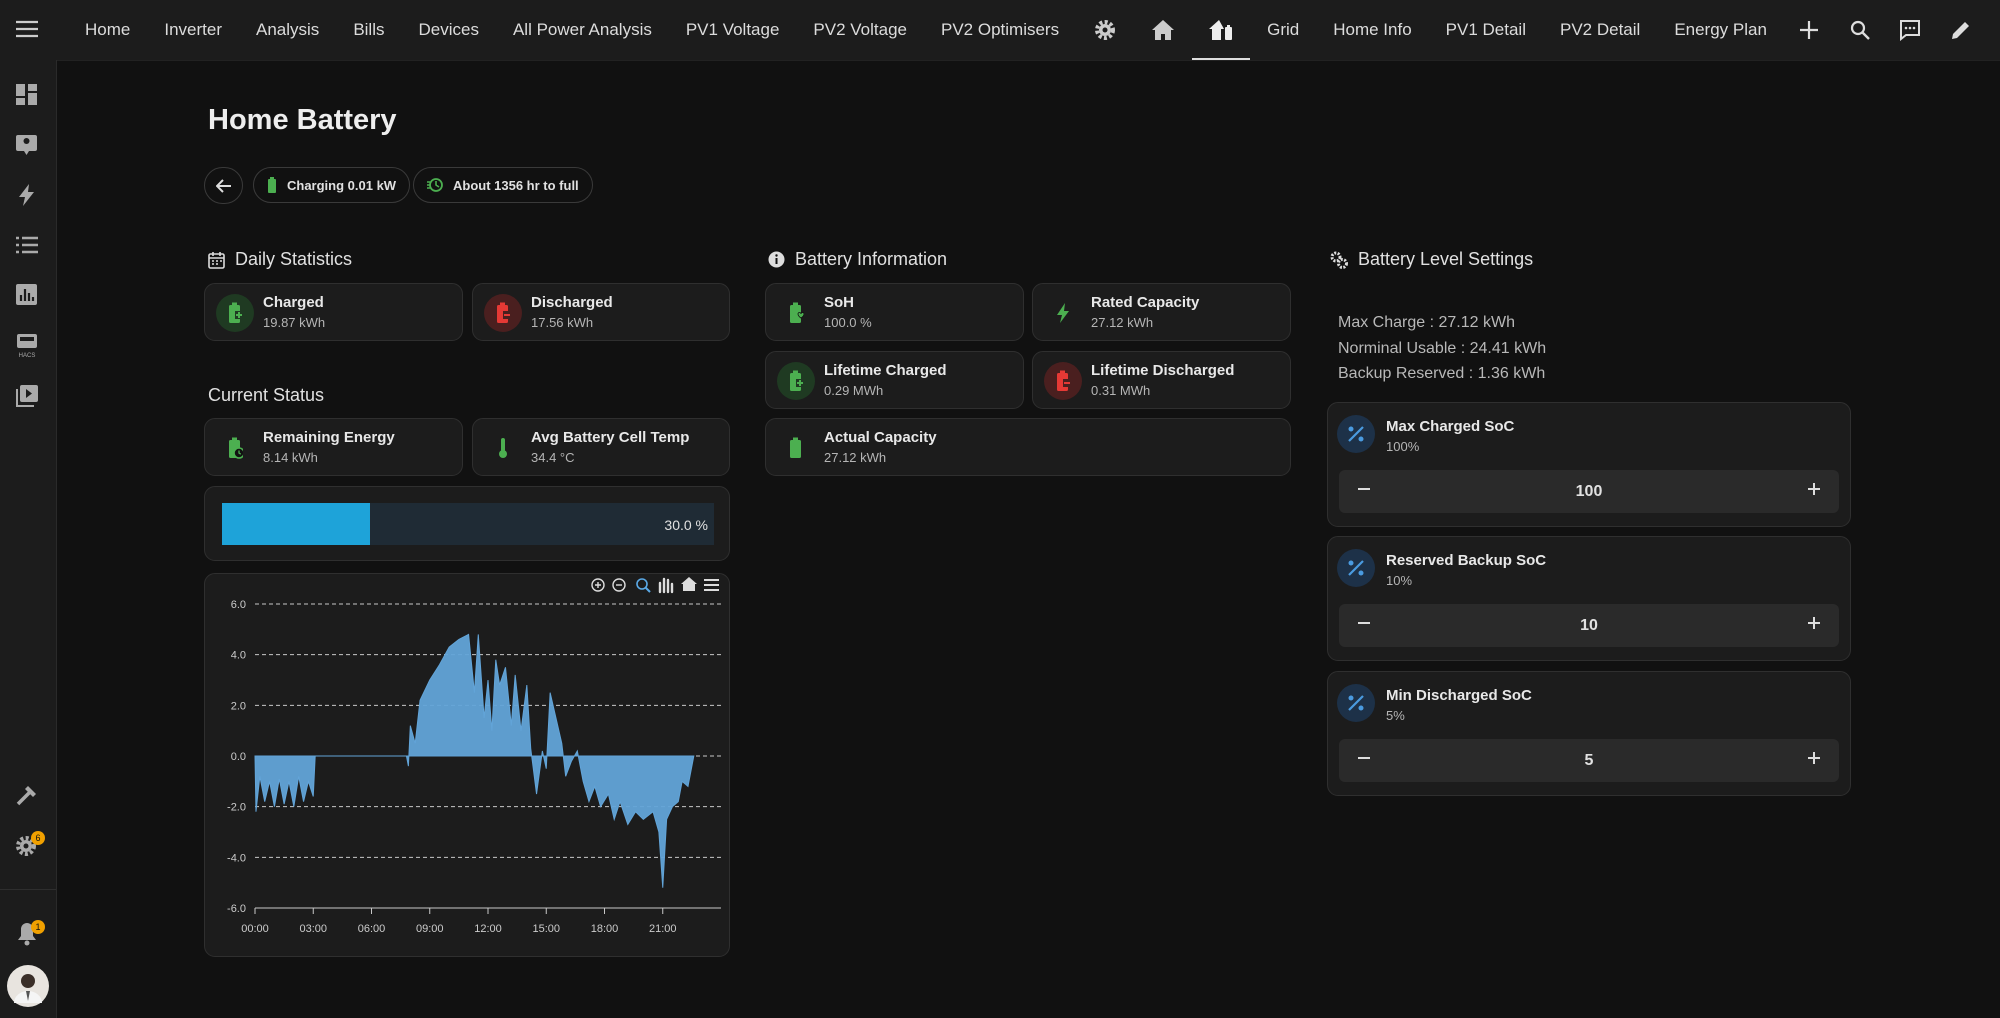 The height and width of the screenshot is (1018, 2000). I want to click on settings-tab, so click(1105, 30).